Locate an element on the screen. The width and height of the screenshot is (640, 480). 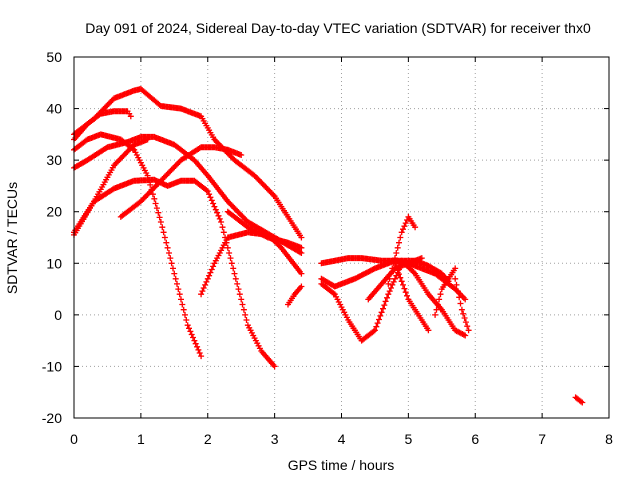
x-tick-label: 4 is located at coordinates (342, 439).